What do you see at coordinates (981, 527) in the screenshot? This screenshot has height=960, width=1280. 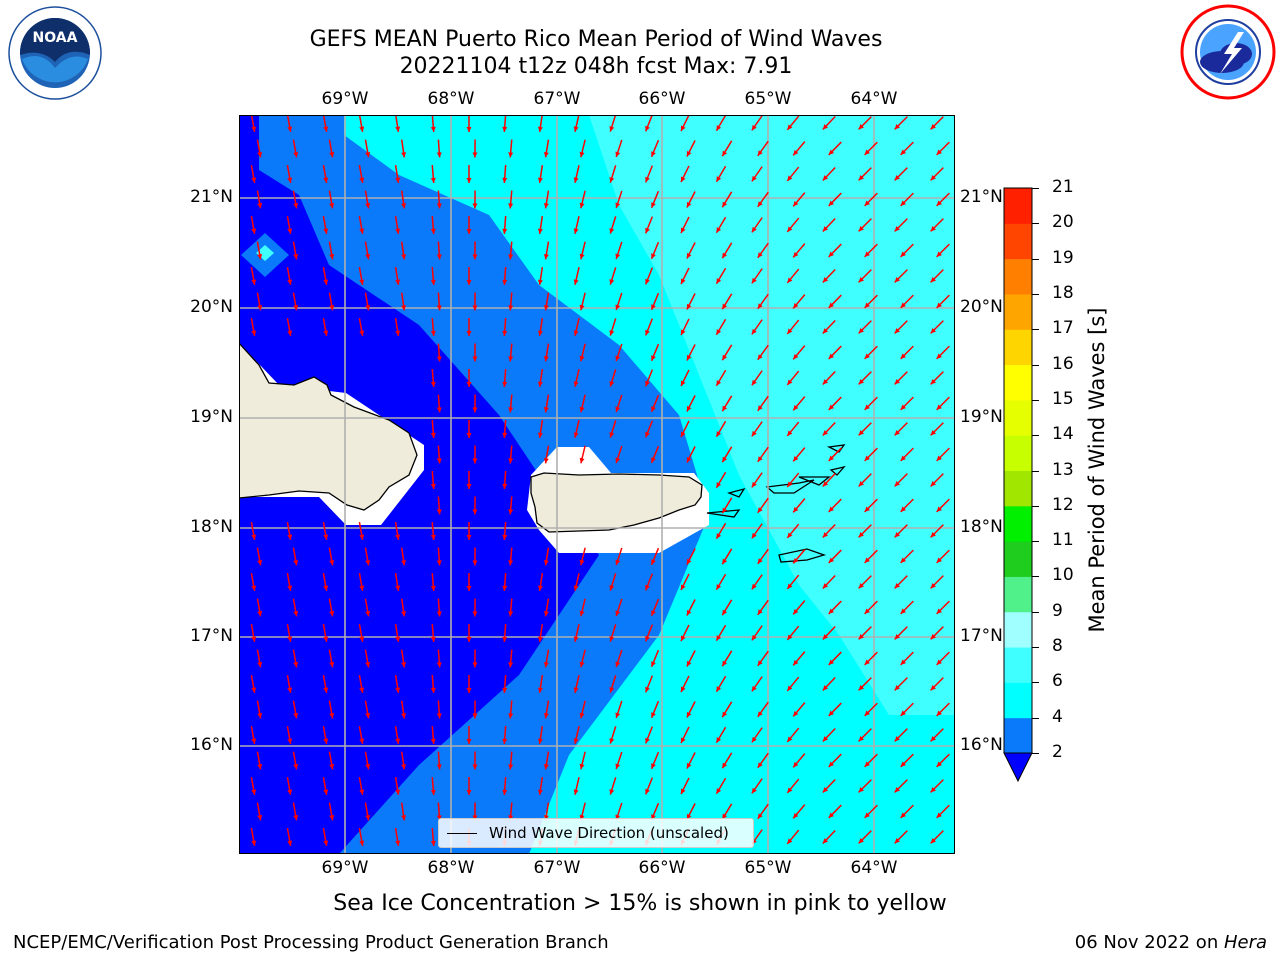 I see `lat-label-right: 18°N` at bounding box center [981, 527].